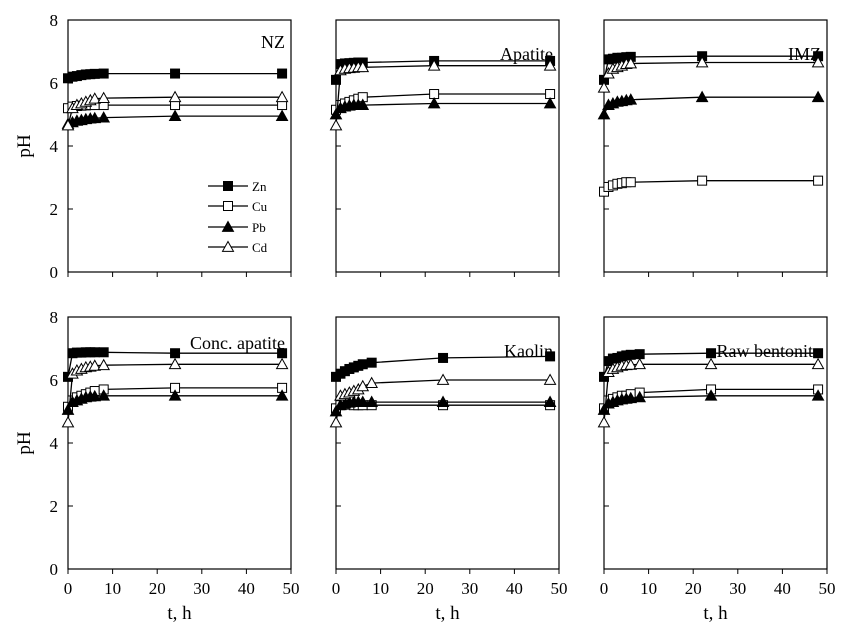 The width and height of the screenshot is (851, 636). I want to click on panel-title: Raw bentonite, so click(769, 351).